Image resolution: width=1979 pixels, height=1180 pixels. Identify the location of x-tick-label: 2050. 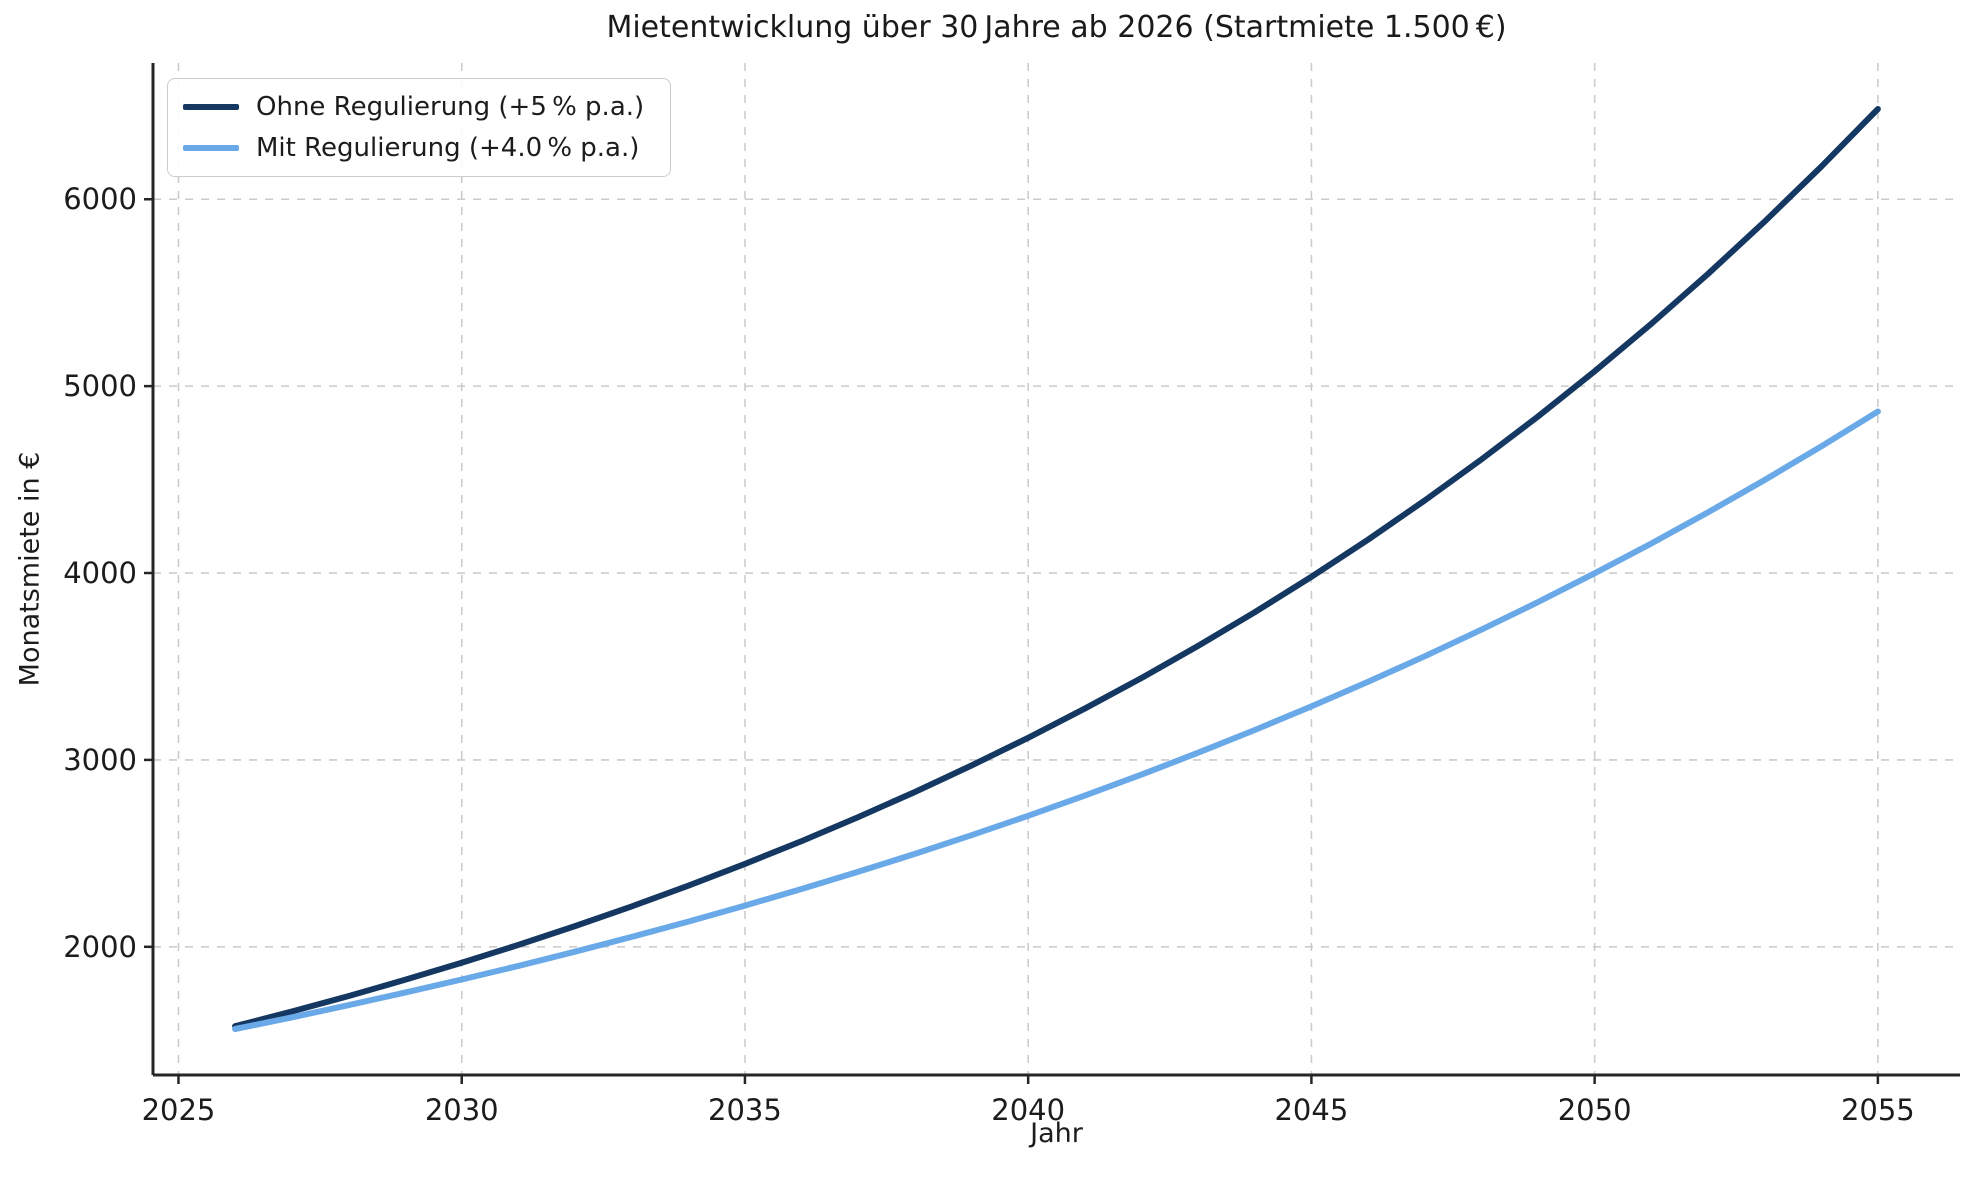
(1595, 1110).